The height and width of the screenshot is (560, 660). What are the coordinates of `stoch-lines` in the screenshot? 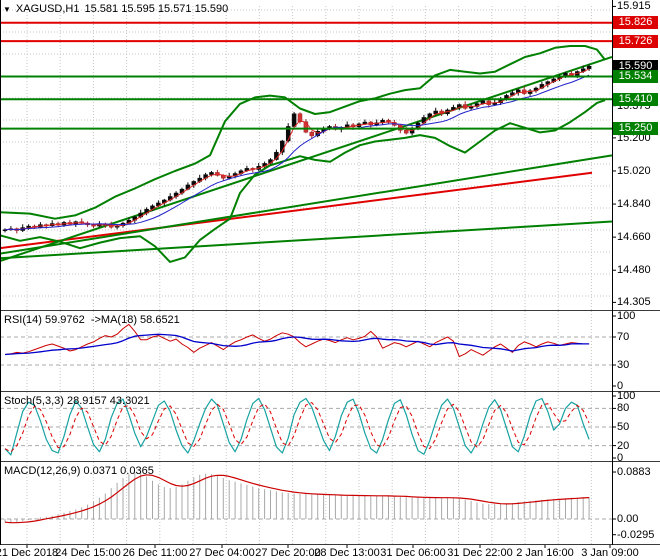 It's located at (297, 426).